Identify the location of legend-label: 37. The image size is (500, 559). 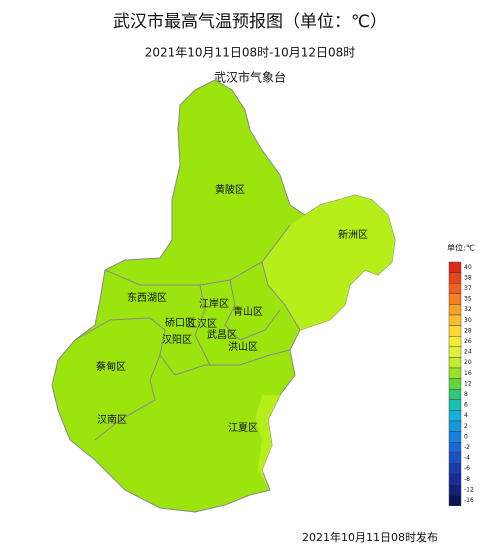
(468, 288).